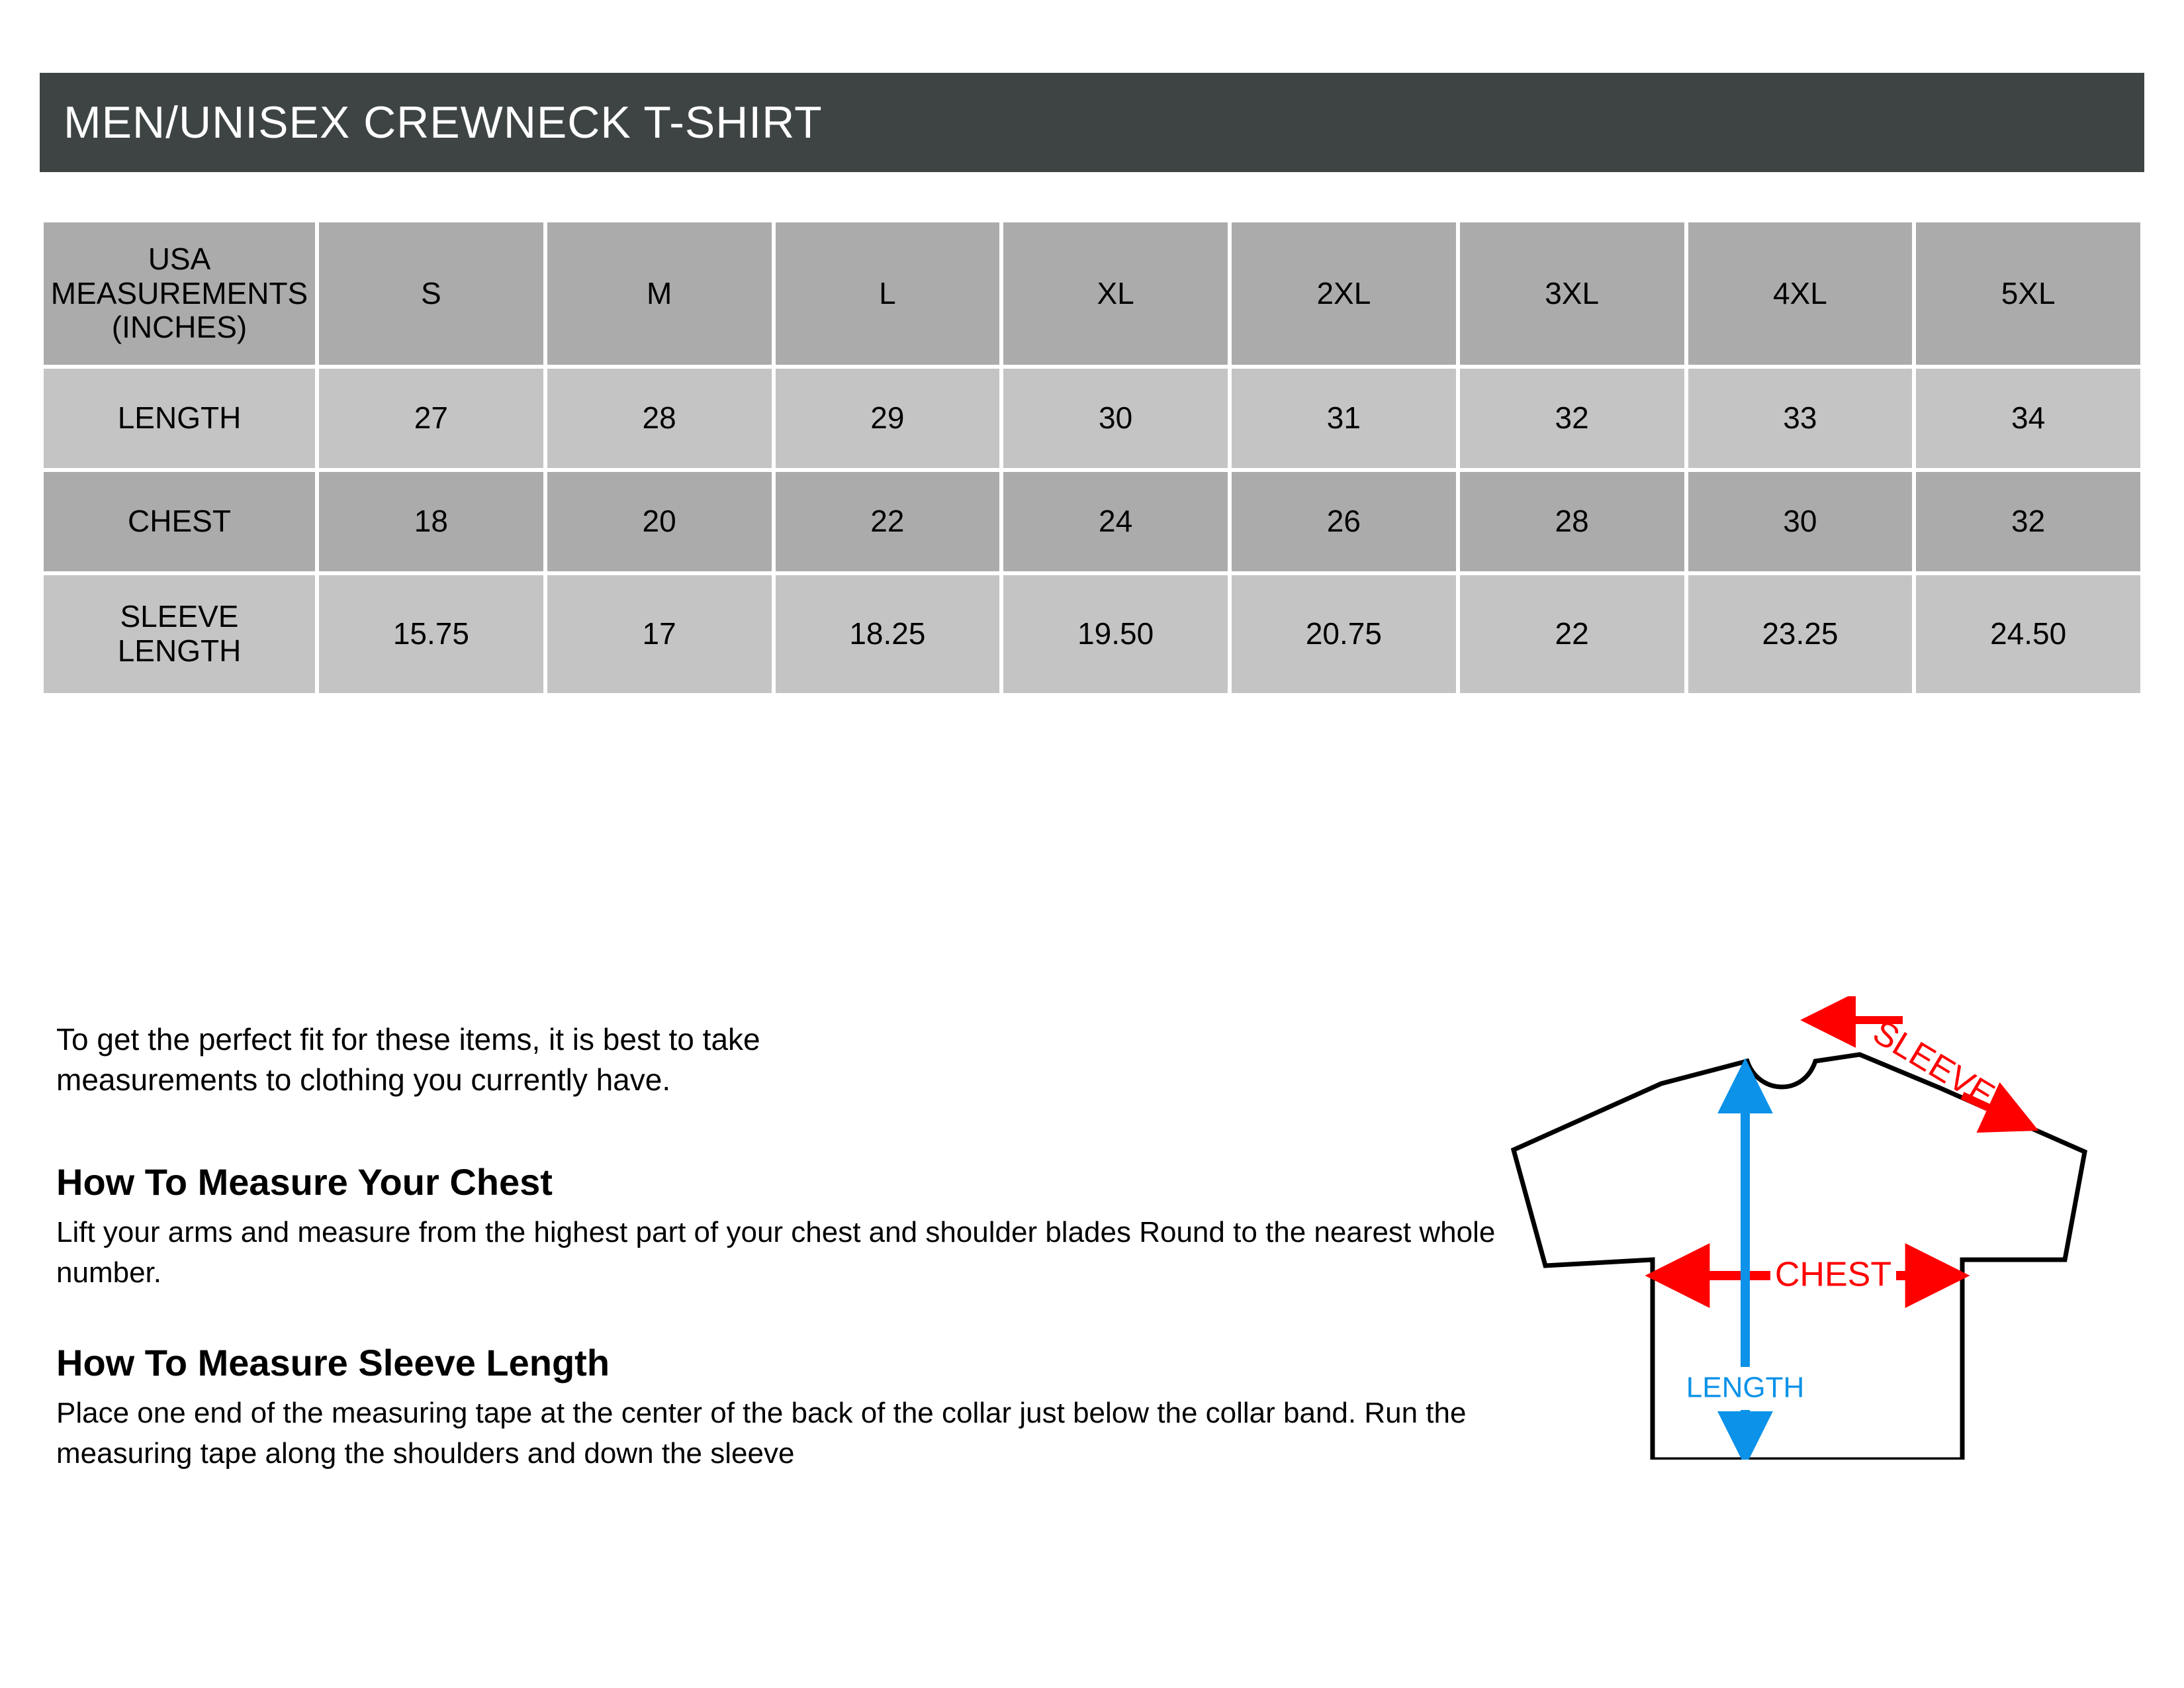 Image resolution: width=2184 pixels, height=1688 pixels. What do you see at coordinates (431, 521) in the screenshot?
I see `chest-value-s: 18` at bounding box center [431, 521].